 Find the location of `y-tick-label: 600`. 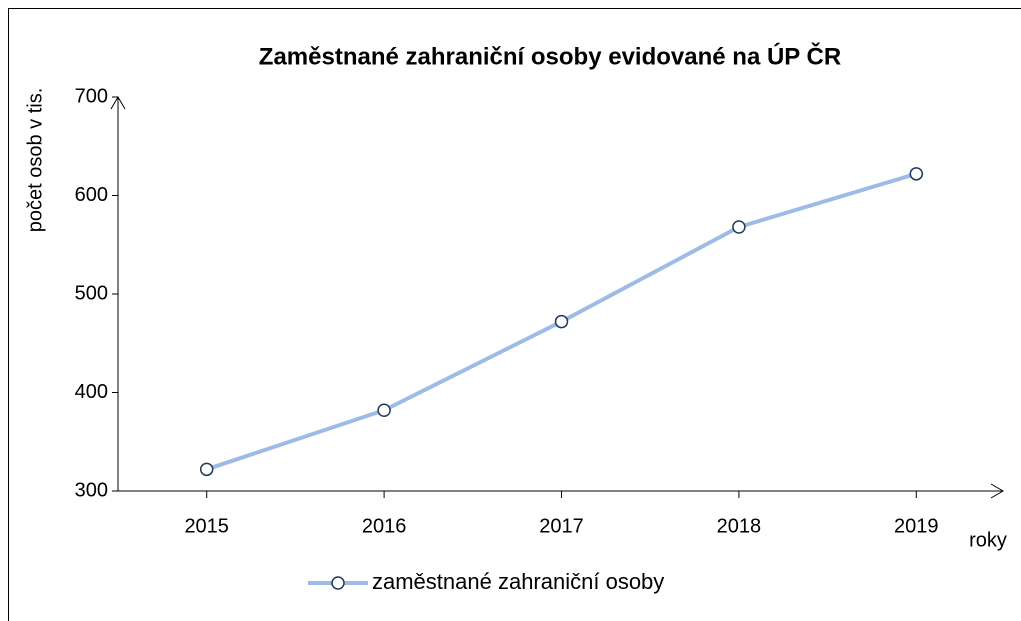

y-tick-label: 600 is located at coordinates (91, 195).